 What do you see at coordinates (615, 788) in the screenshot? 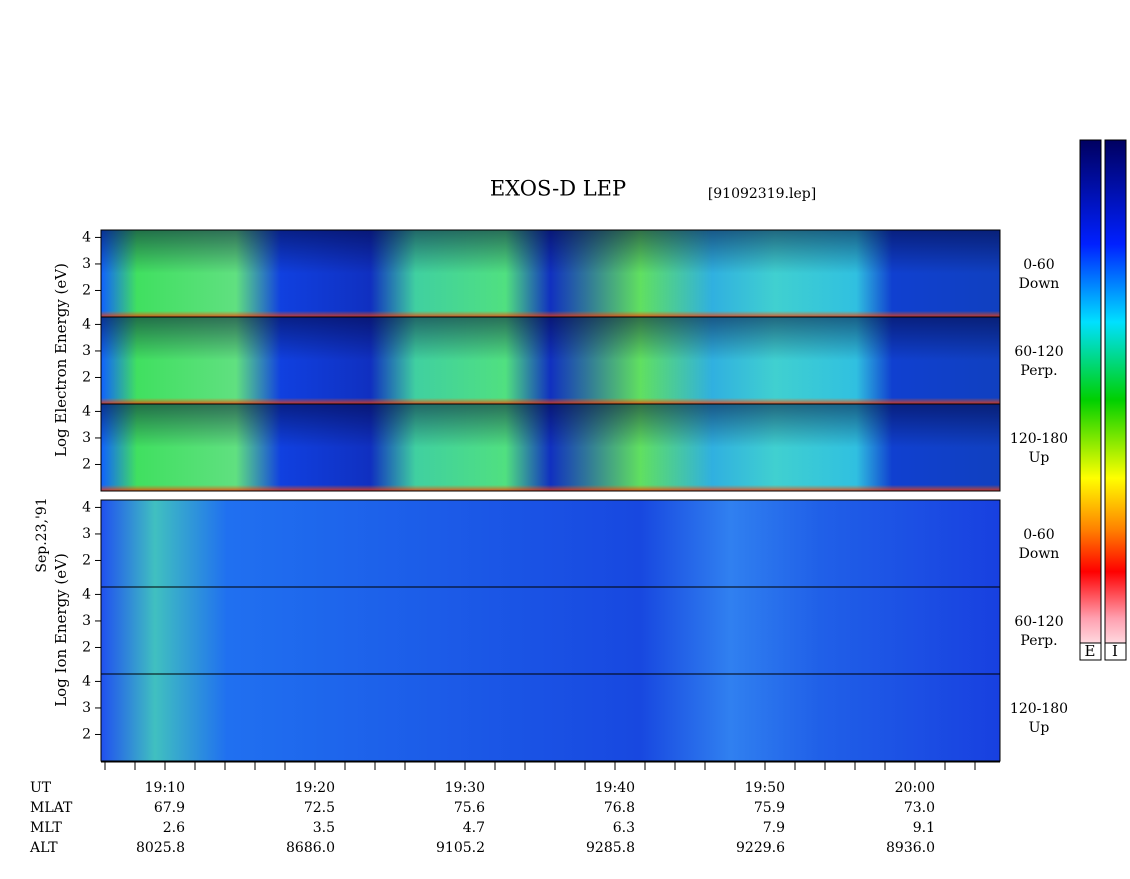
I see `row-value: 19:40` at bounding box center [615, 788].